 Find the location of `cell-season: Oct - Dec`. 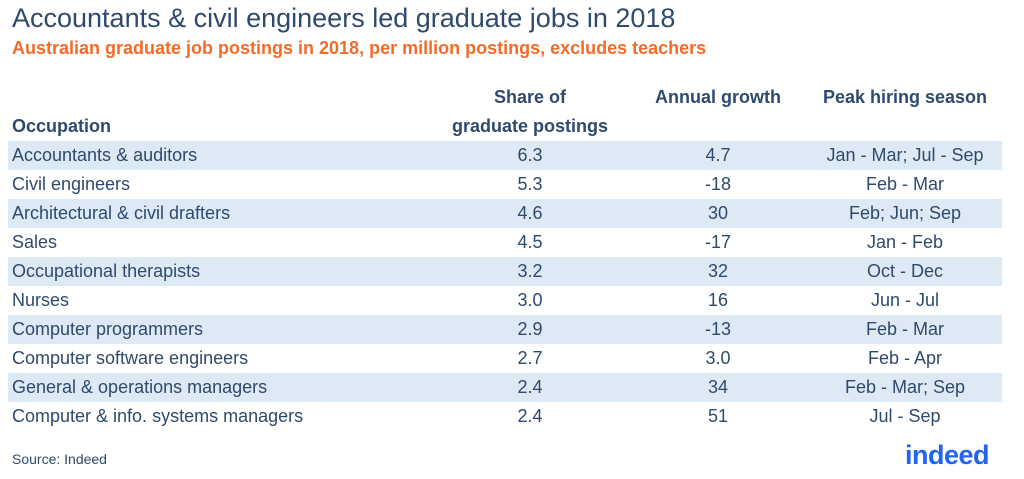

cell-season: Oct - Dec is located at coordinates (904, 271).